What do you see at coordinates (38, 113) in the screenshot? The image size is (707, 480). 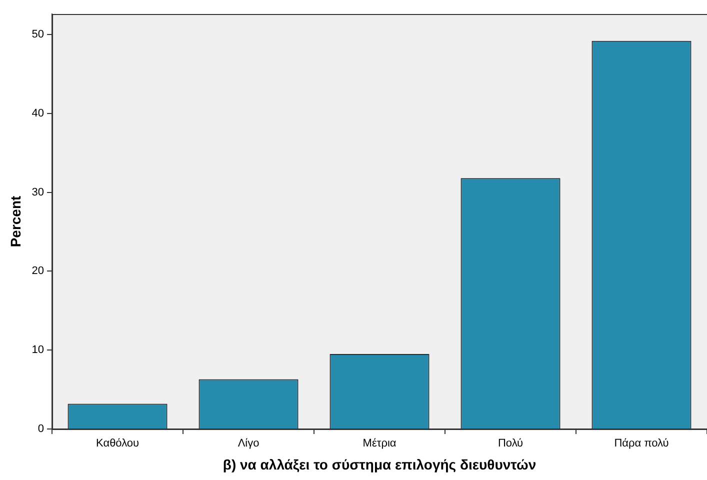 I see `y-tick-label: 40` at bounding box center [38, 113].